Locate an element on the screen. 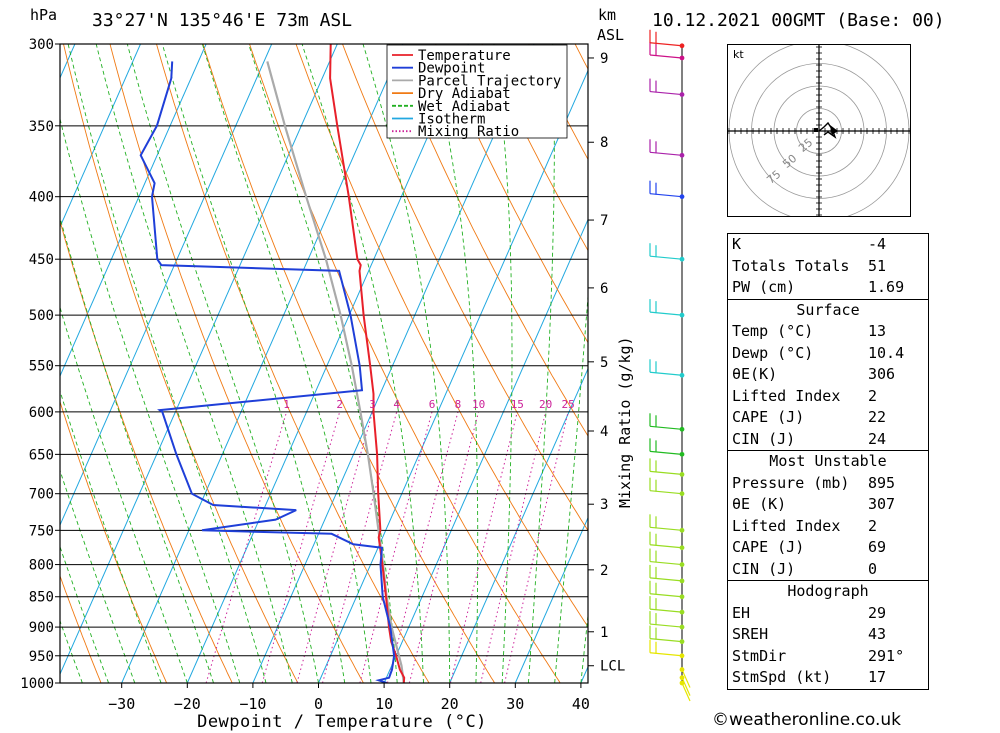 The height and width of the screenshot is (733, 1000). pressure-tick-label: 800 is located at coordinates (41, 566).